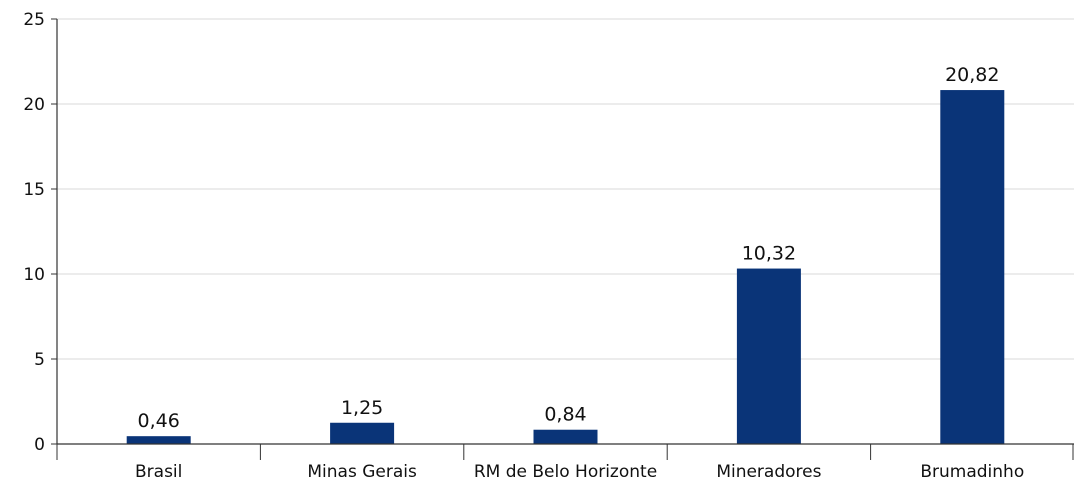 The width and height of the screenshot is (1074, 482). What do you see at coordinates (34, 20) in the screenshot?
I see `y-tick-label: 25` at bounding box center [34, 20].